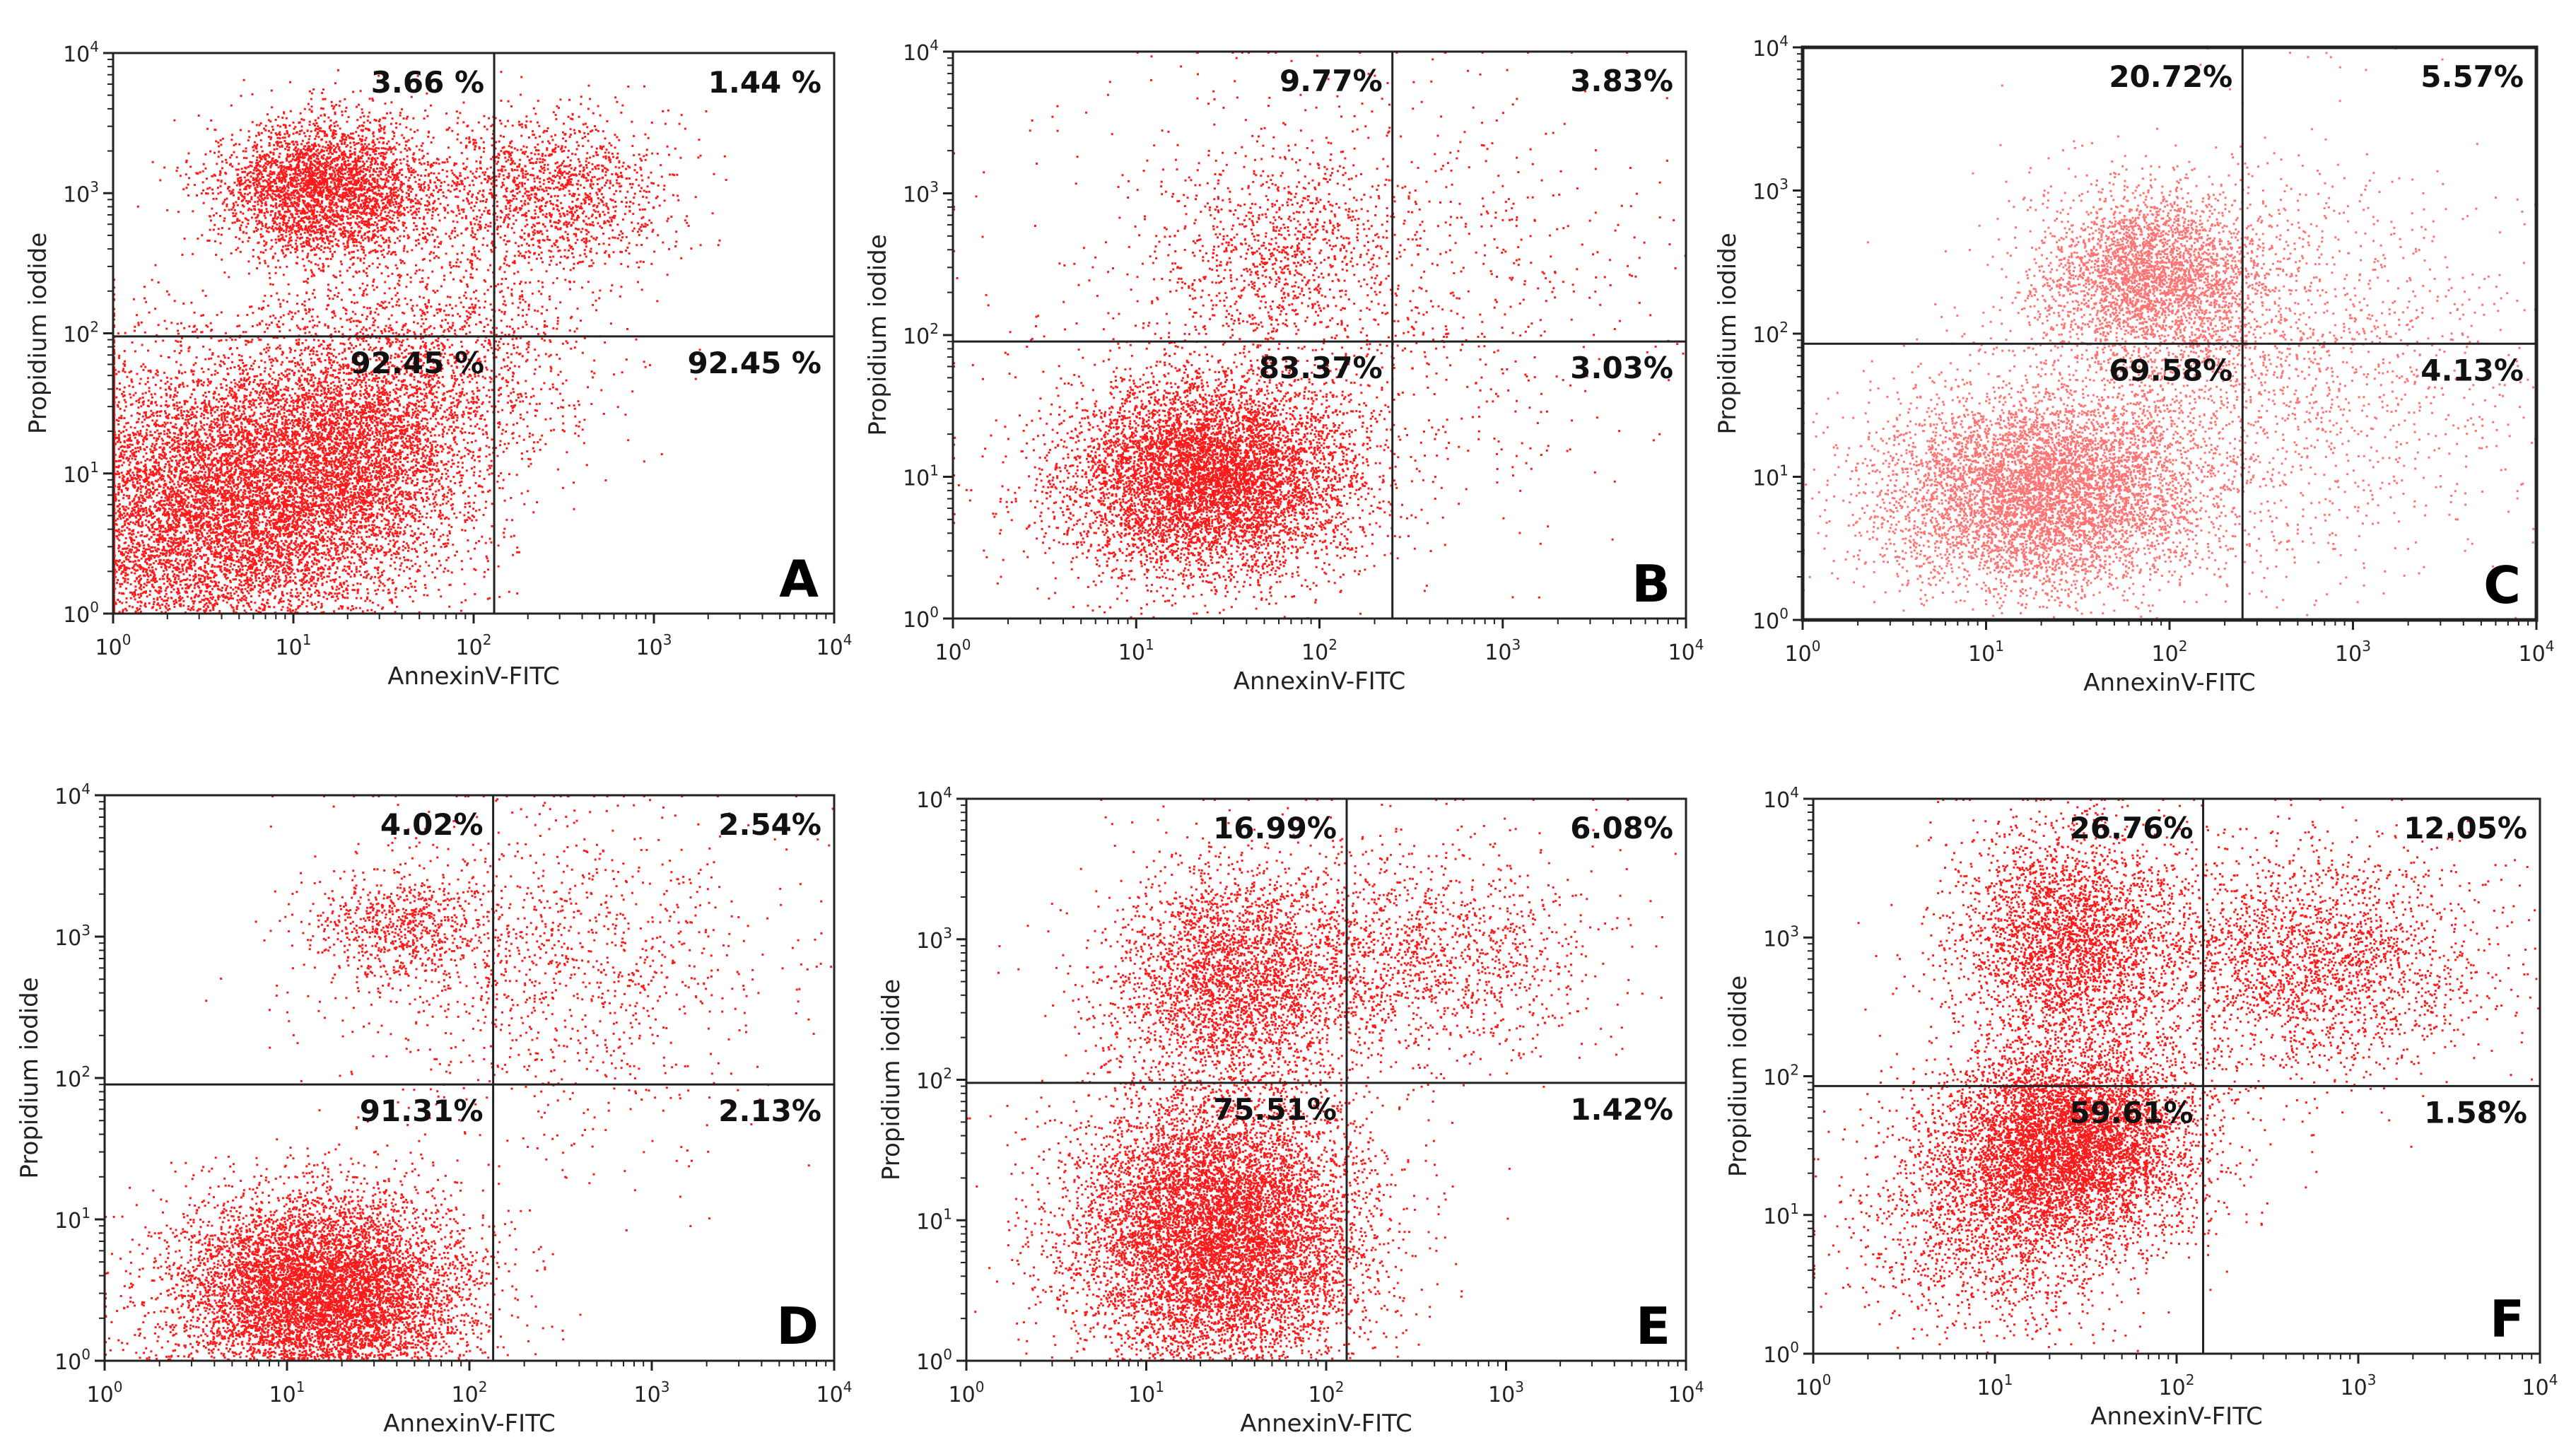 This screenshot has height=1447, width=2576. What do you see at coordinates (2507, 1319) in the screenshot?
I see `panel-letter: F` at bounding box center [2507, 1319].